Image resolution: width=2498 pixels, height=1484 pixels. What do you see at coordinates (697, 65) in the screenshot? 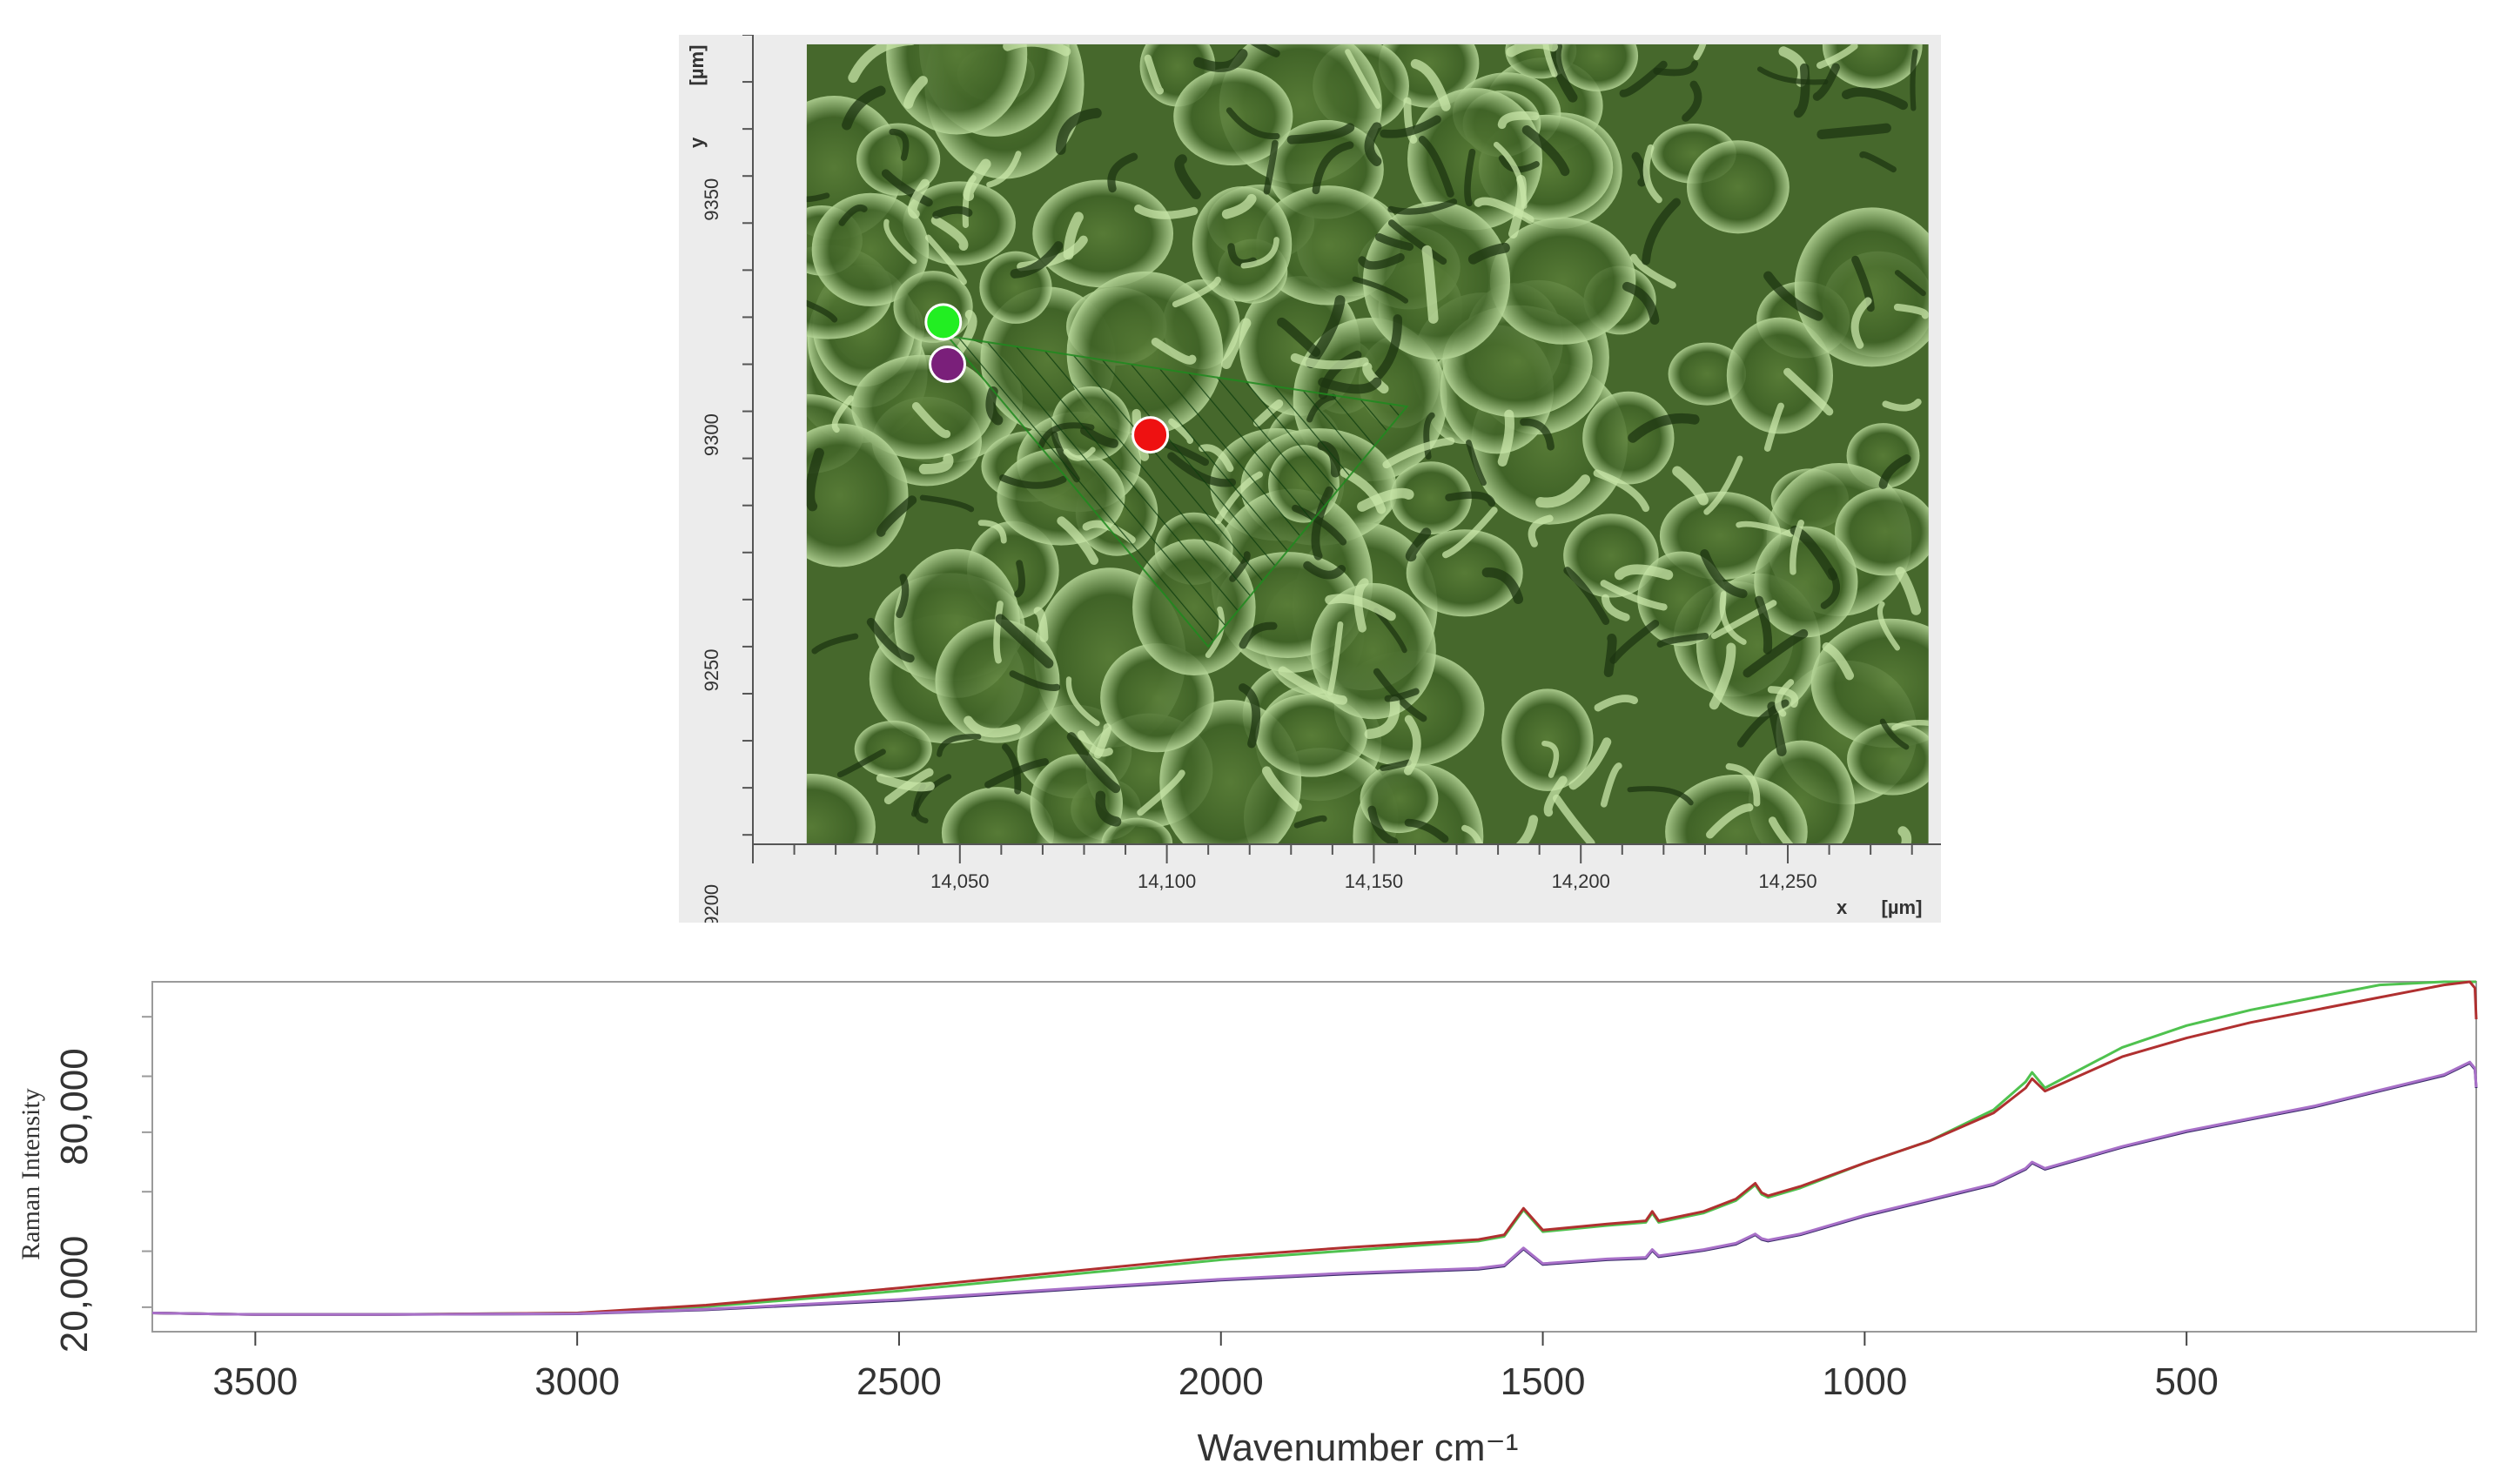
I see `map-y-unit: [µm]` at bounding box center [697, 65].